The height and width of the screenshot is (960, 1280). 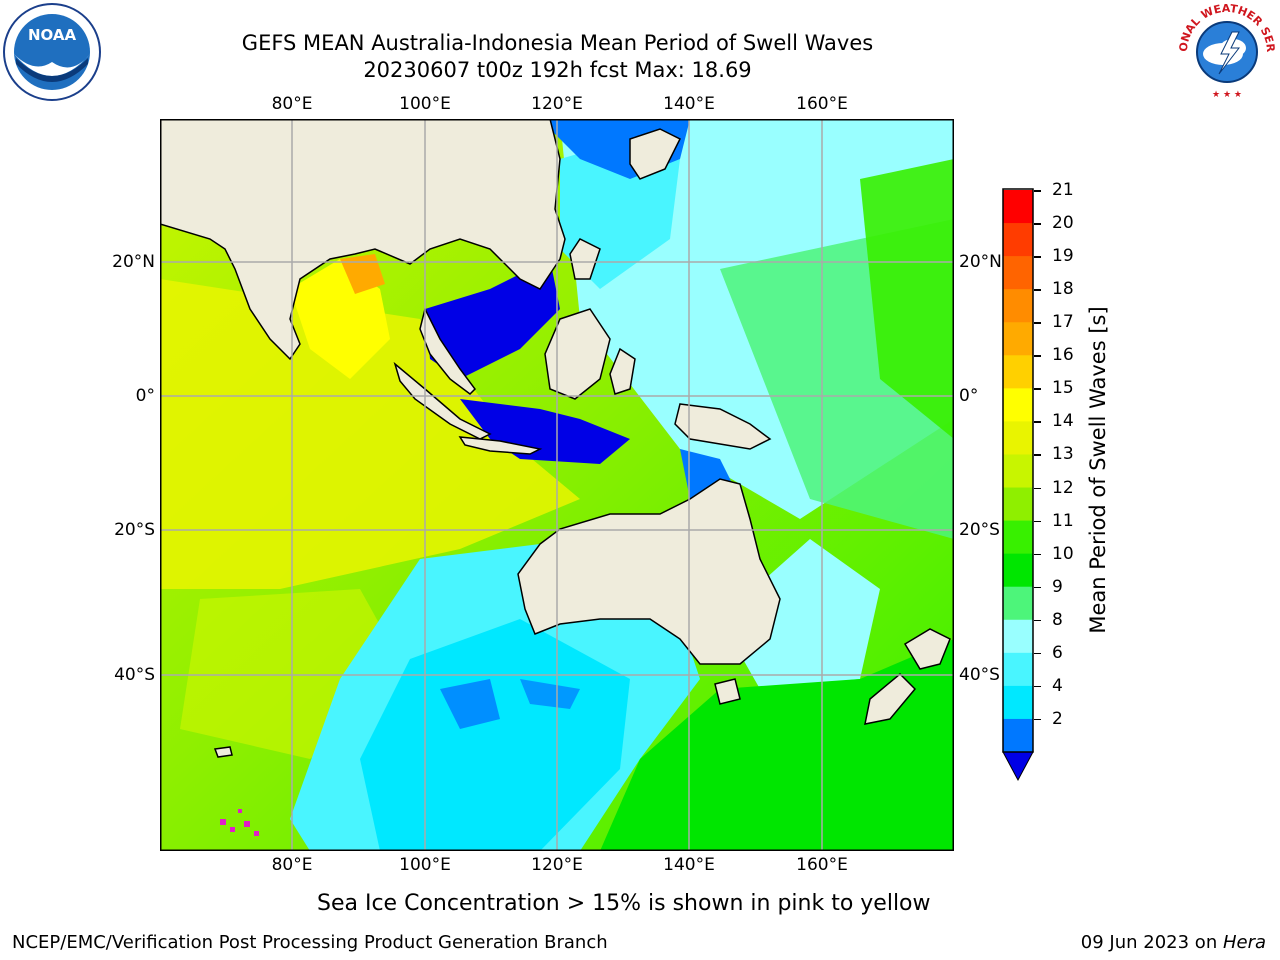 I want to click on lat-tick-left: 20°N, so click(x=133, y=262).